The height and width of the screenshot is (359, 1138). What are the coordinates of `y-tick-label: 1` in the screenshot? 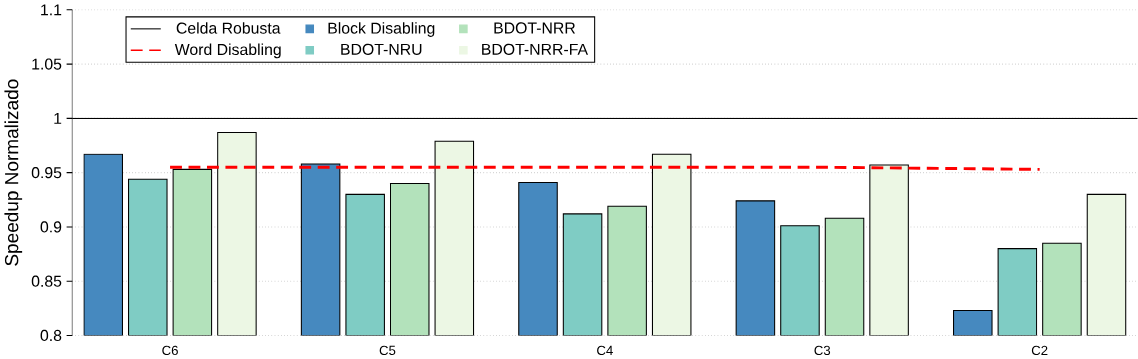 It's located at (58, 118).